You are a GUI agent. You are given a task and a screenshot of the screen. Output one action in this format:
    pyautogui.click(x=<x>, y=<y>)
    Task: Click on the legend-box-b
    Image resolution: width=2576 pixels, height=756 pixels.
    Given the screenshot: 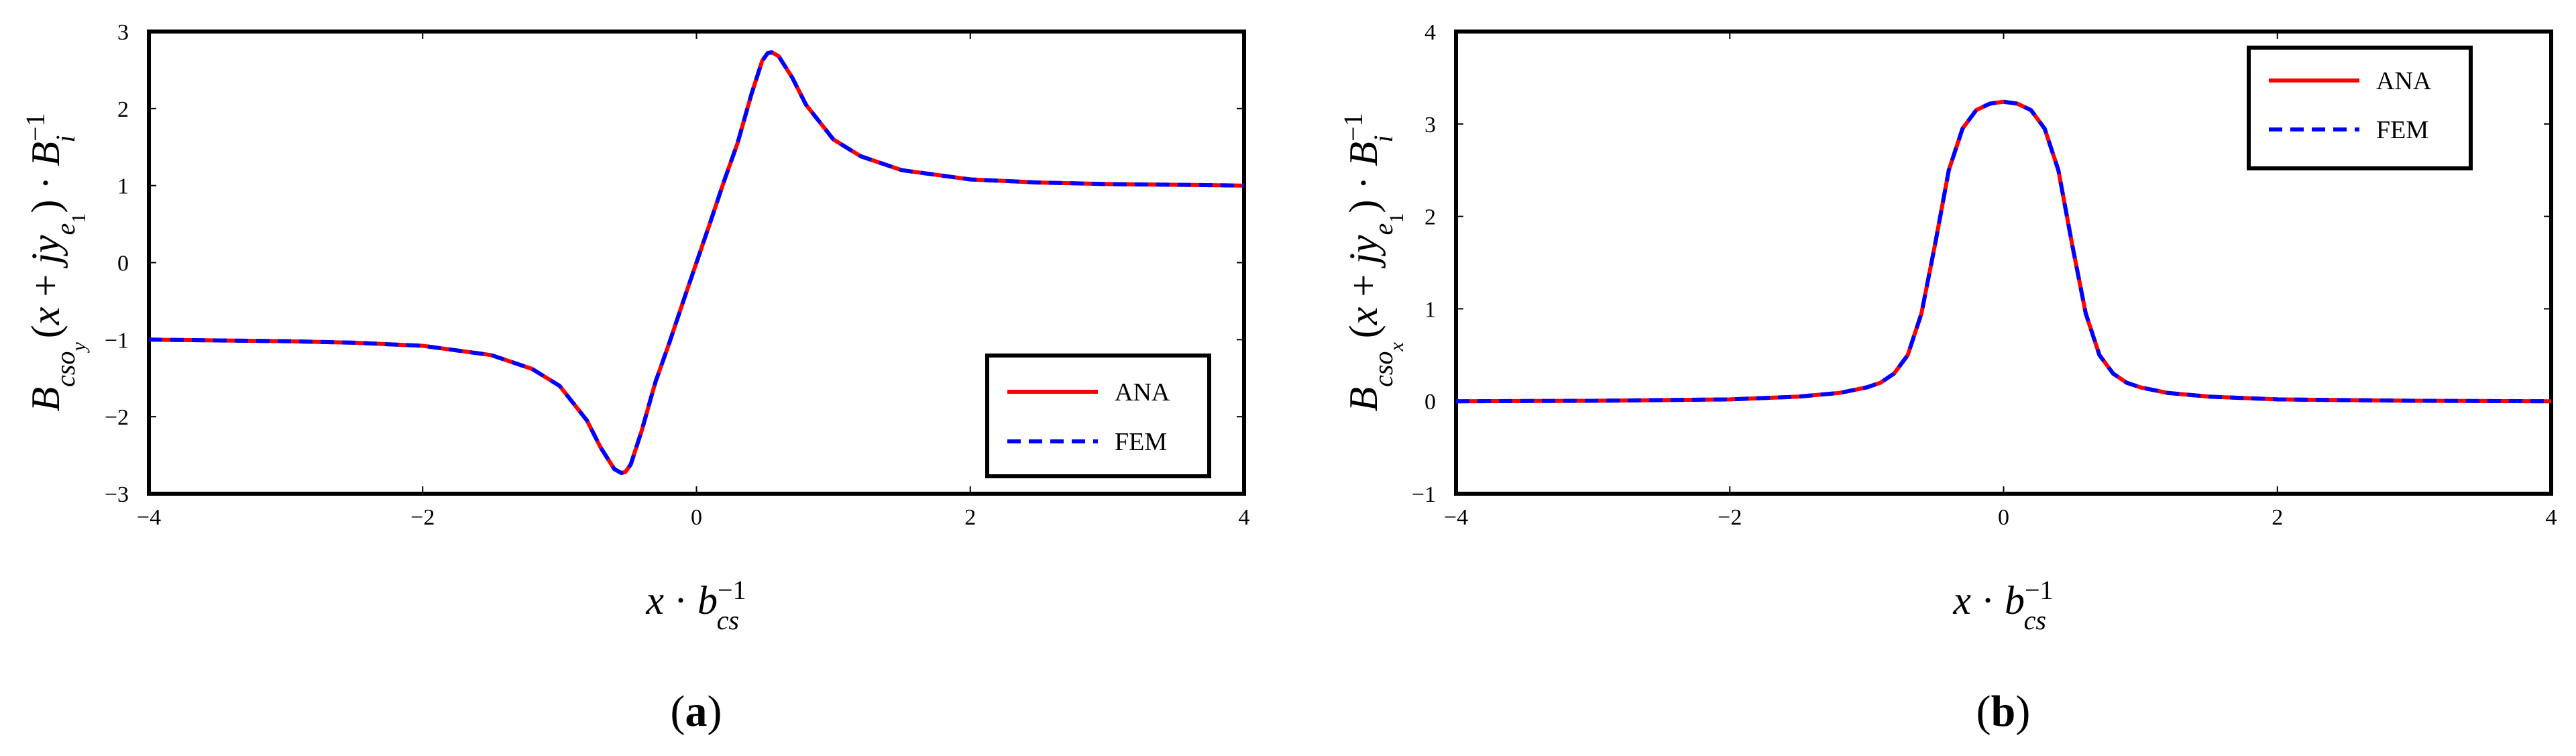 What is the action you would take?
    pyautogui.click(x=2360, y=108)
    